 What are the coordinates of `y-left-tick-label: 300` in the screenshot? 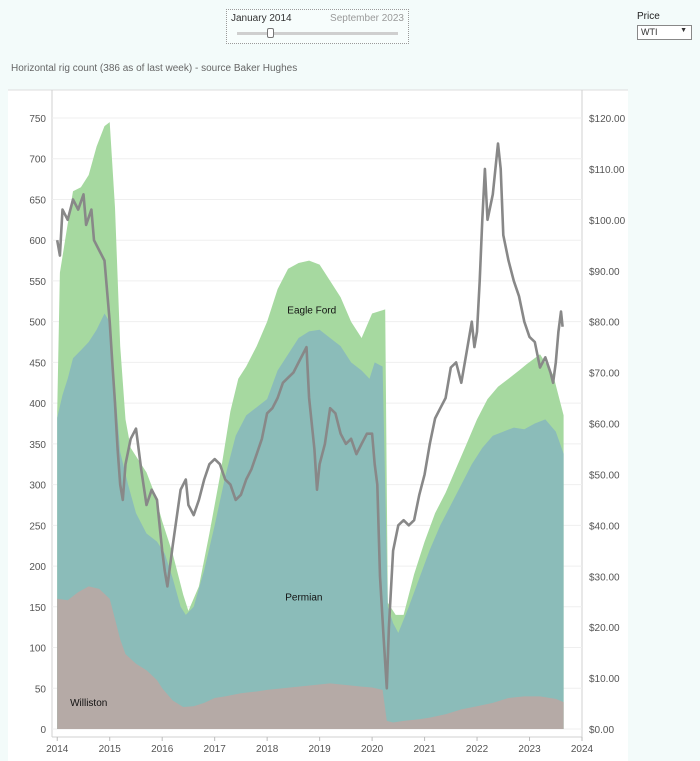 It's located at (37, 486).